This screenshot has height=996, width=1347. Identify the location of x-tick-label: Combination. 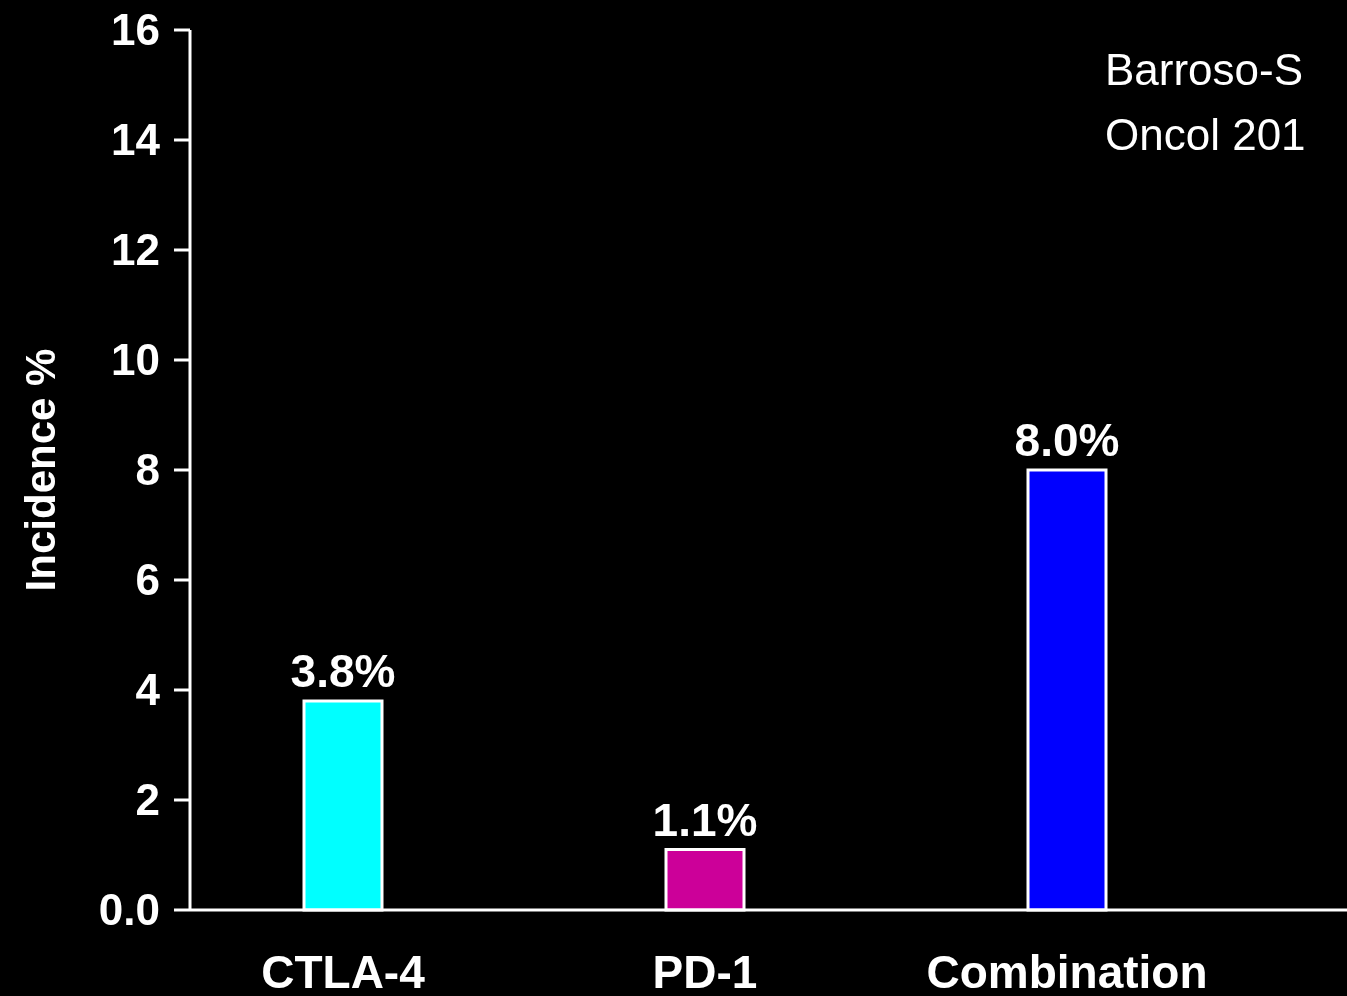
(1067, 971).